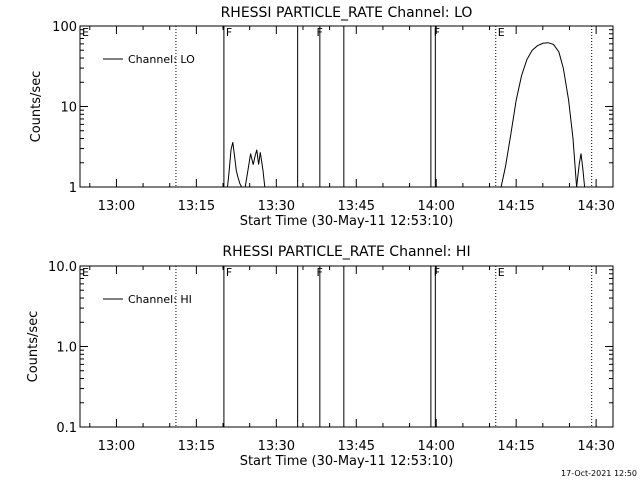 This screenshot has height=480, width=640. I want to click on y-tick-label: 1, so click(73, 188).